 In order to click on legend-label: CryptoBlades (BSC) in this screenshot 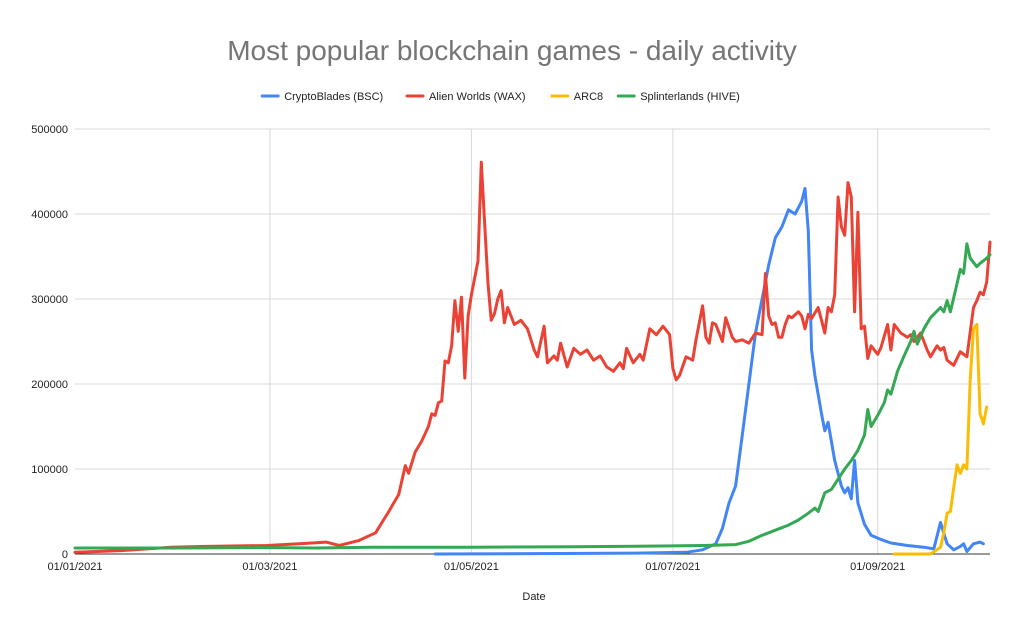, I will do `click(333, 97)`.